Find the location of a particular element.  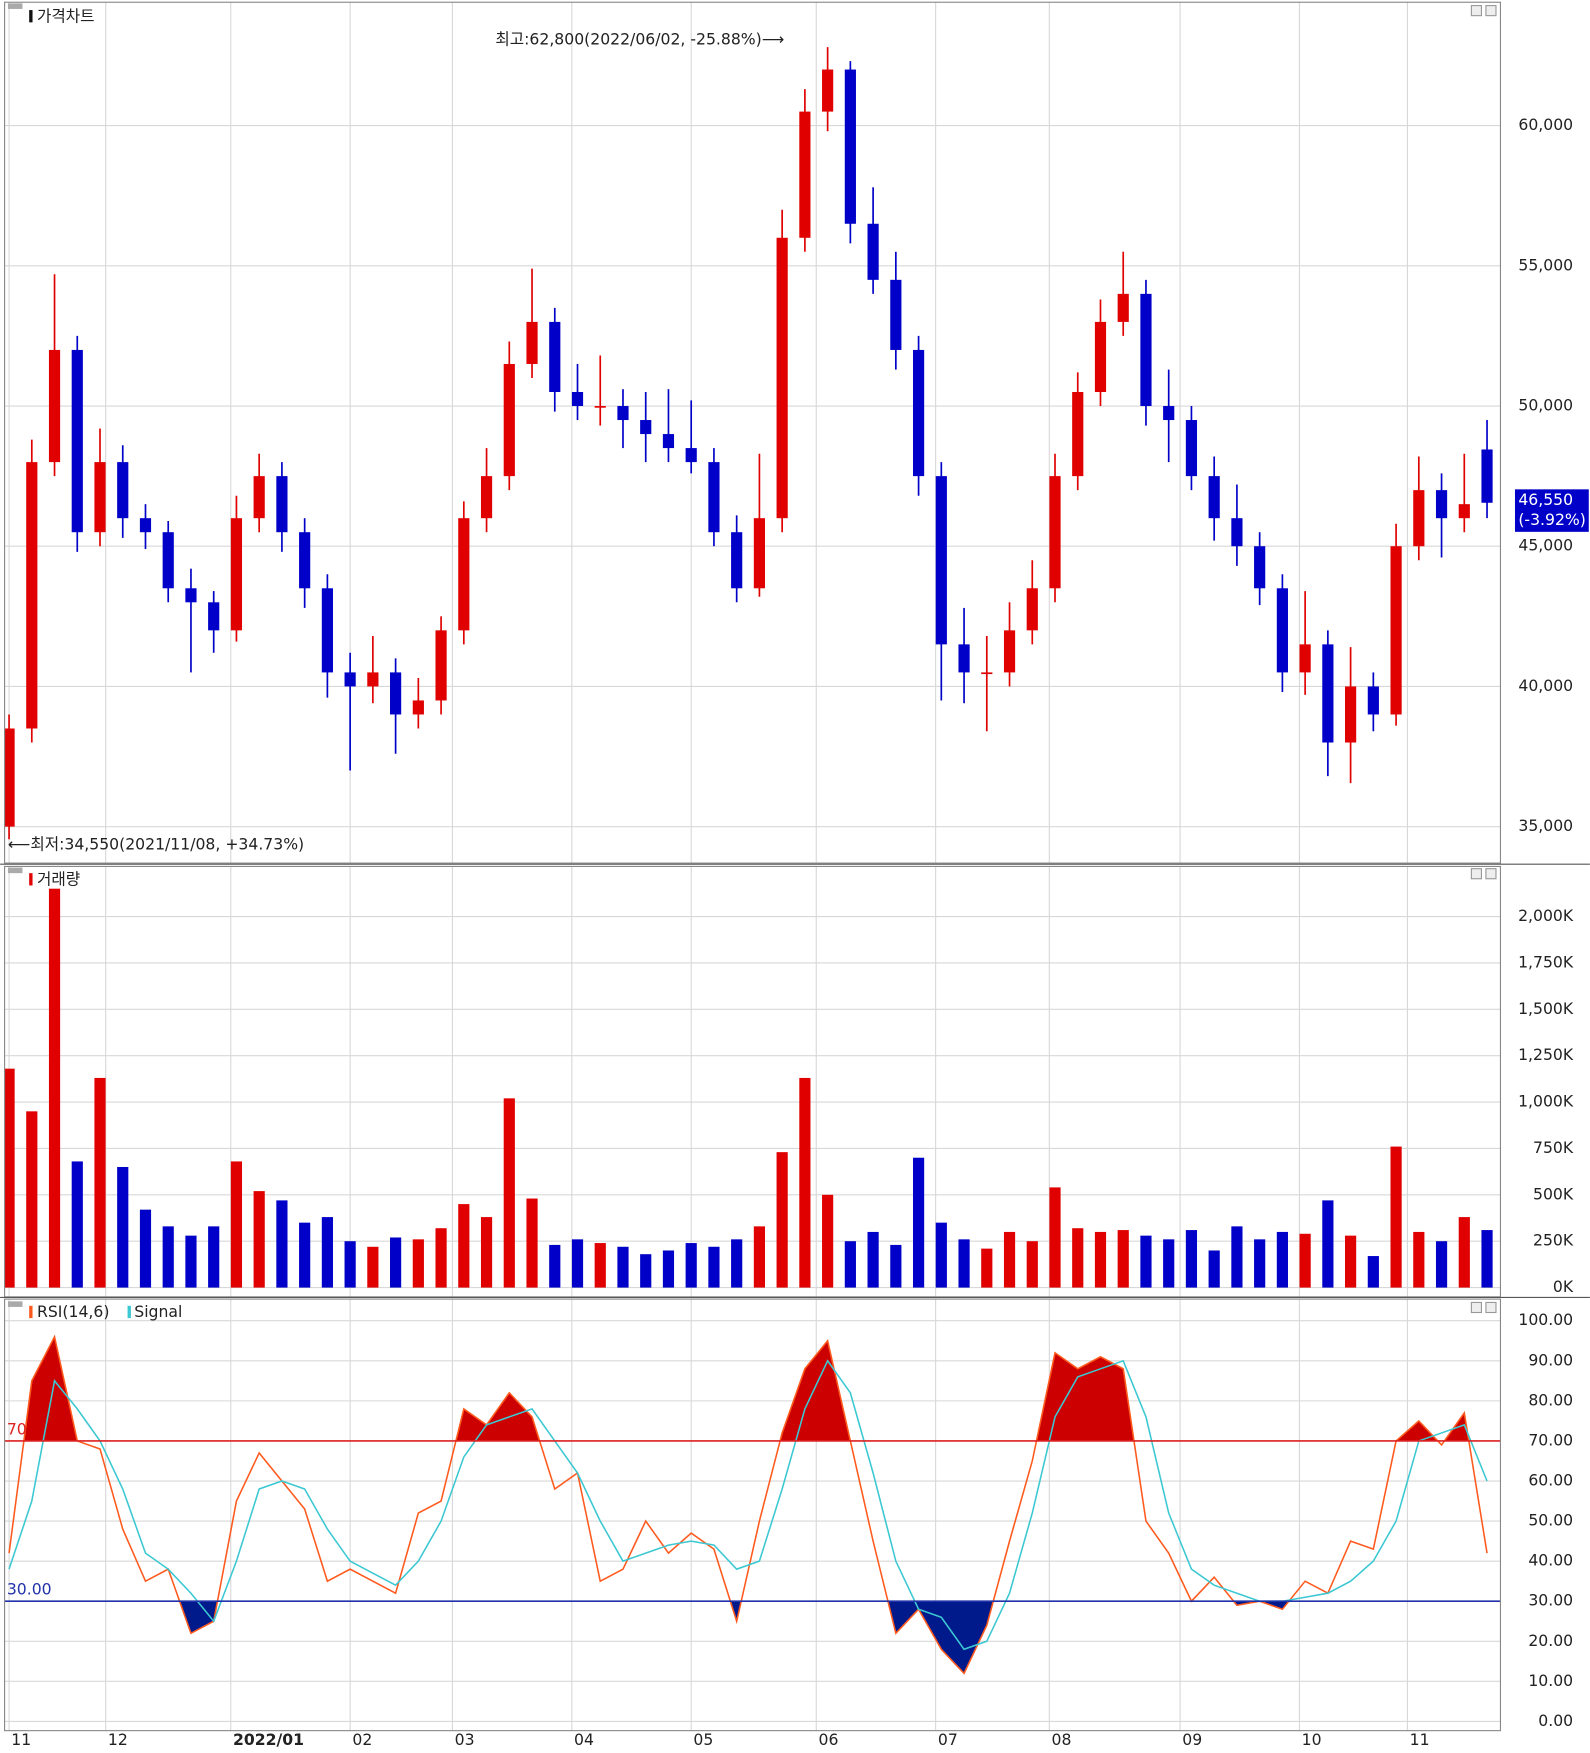

y-tick-label: 80.00 is located at coordinates (1550, 1399).